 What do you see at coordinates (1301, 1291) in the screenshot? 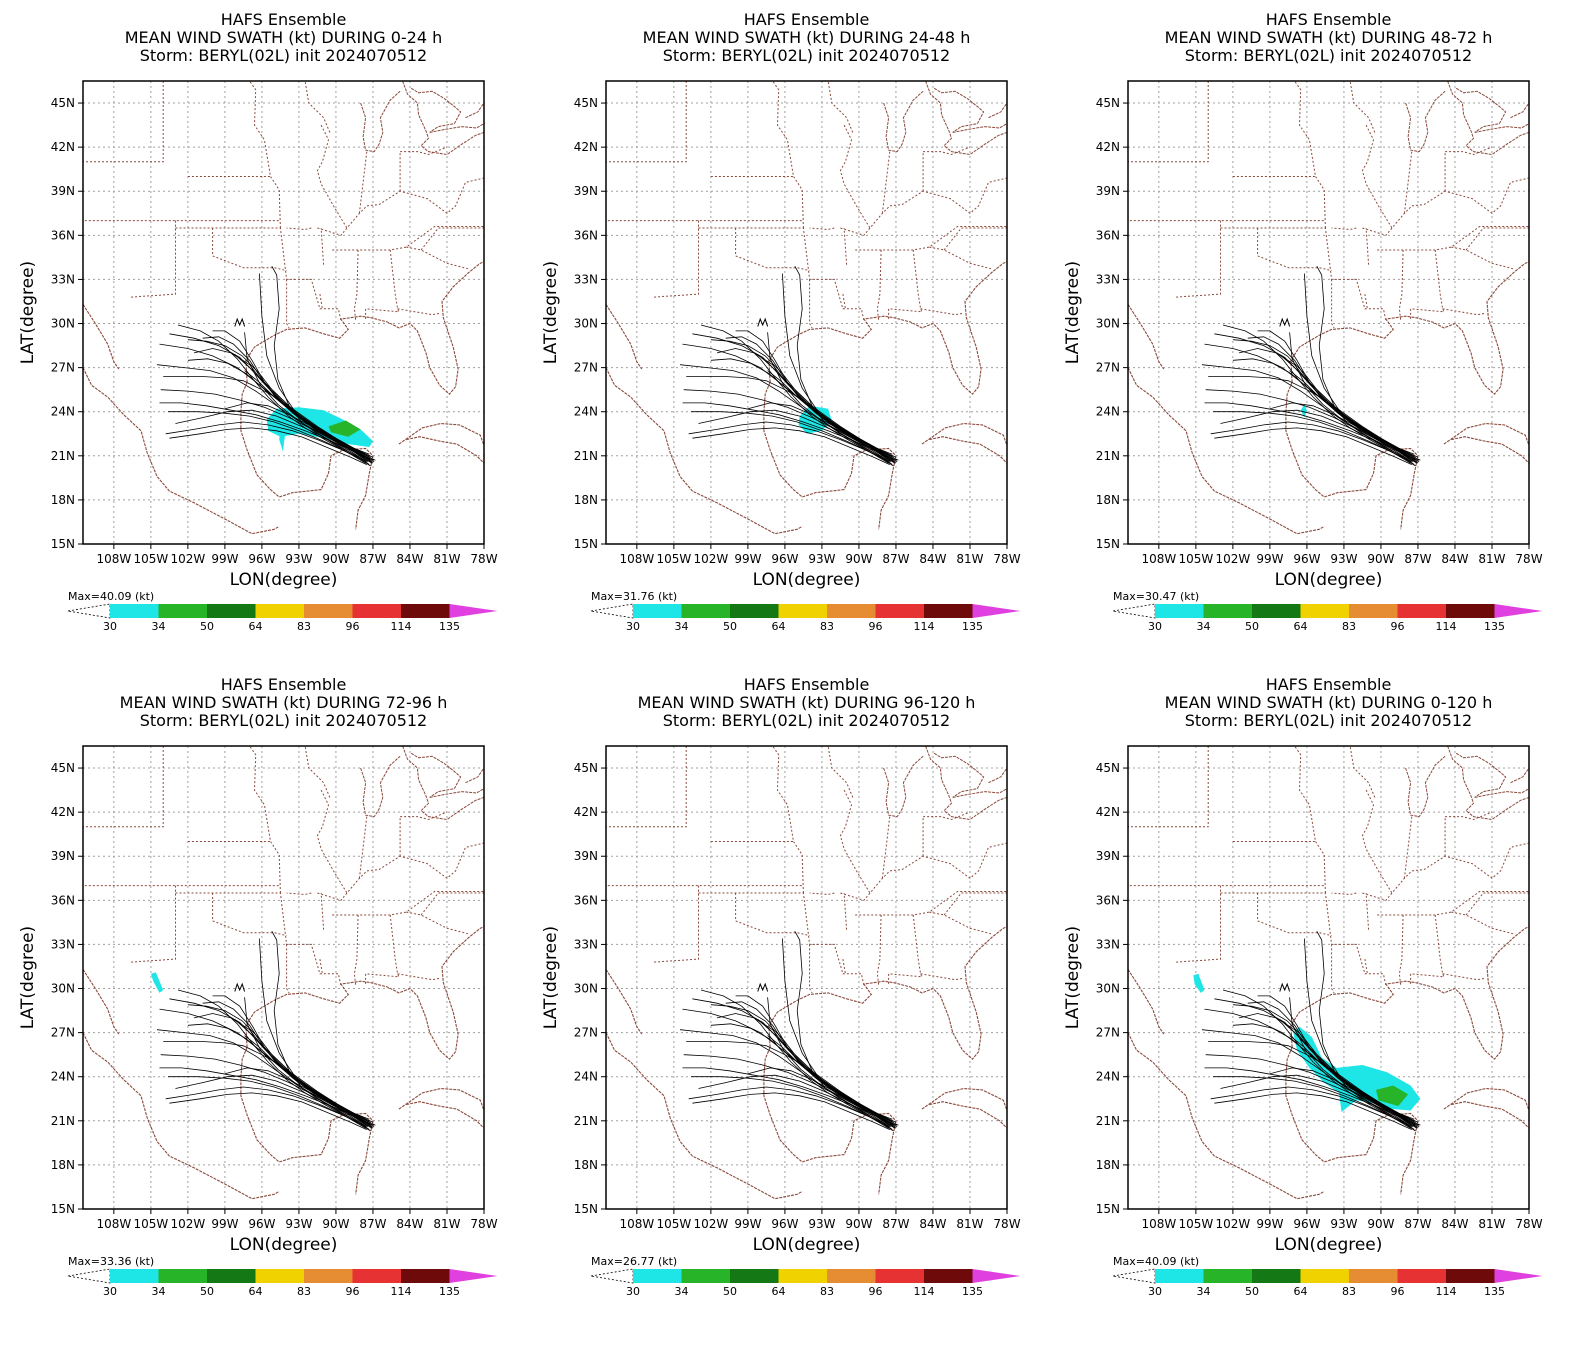
I see `colorbar-label: 64` at bounding box center [1301, 1291].